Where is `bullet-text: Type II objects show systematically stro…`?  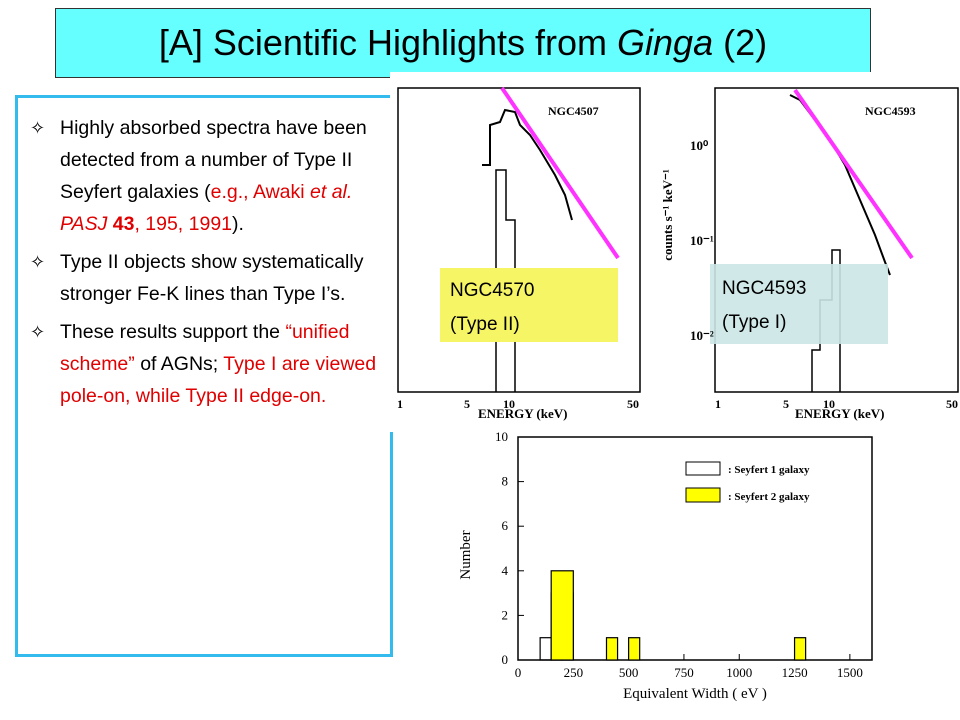 bullet-text: Type II objects show systematically stro… is located at coordinates (212, 278).